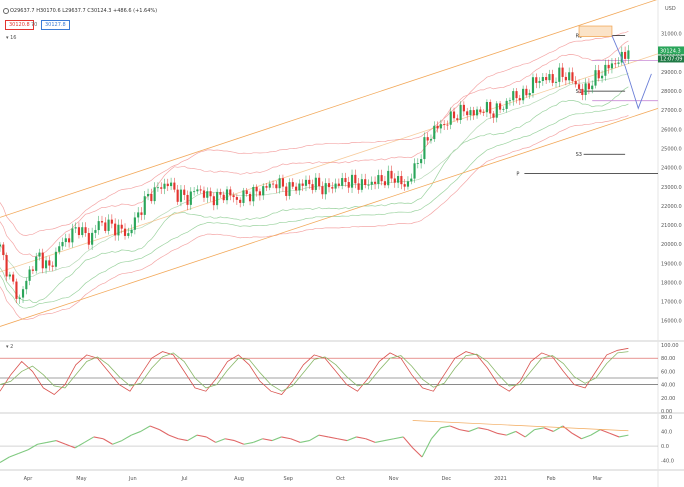 The height and width of the screenshot is (487, 684). I want to click on sell-price-button: 30120.8, so click(19, 25).